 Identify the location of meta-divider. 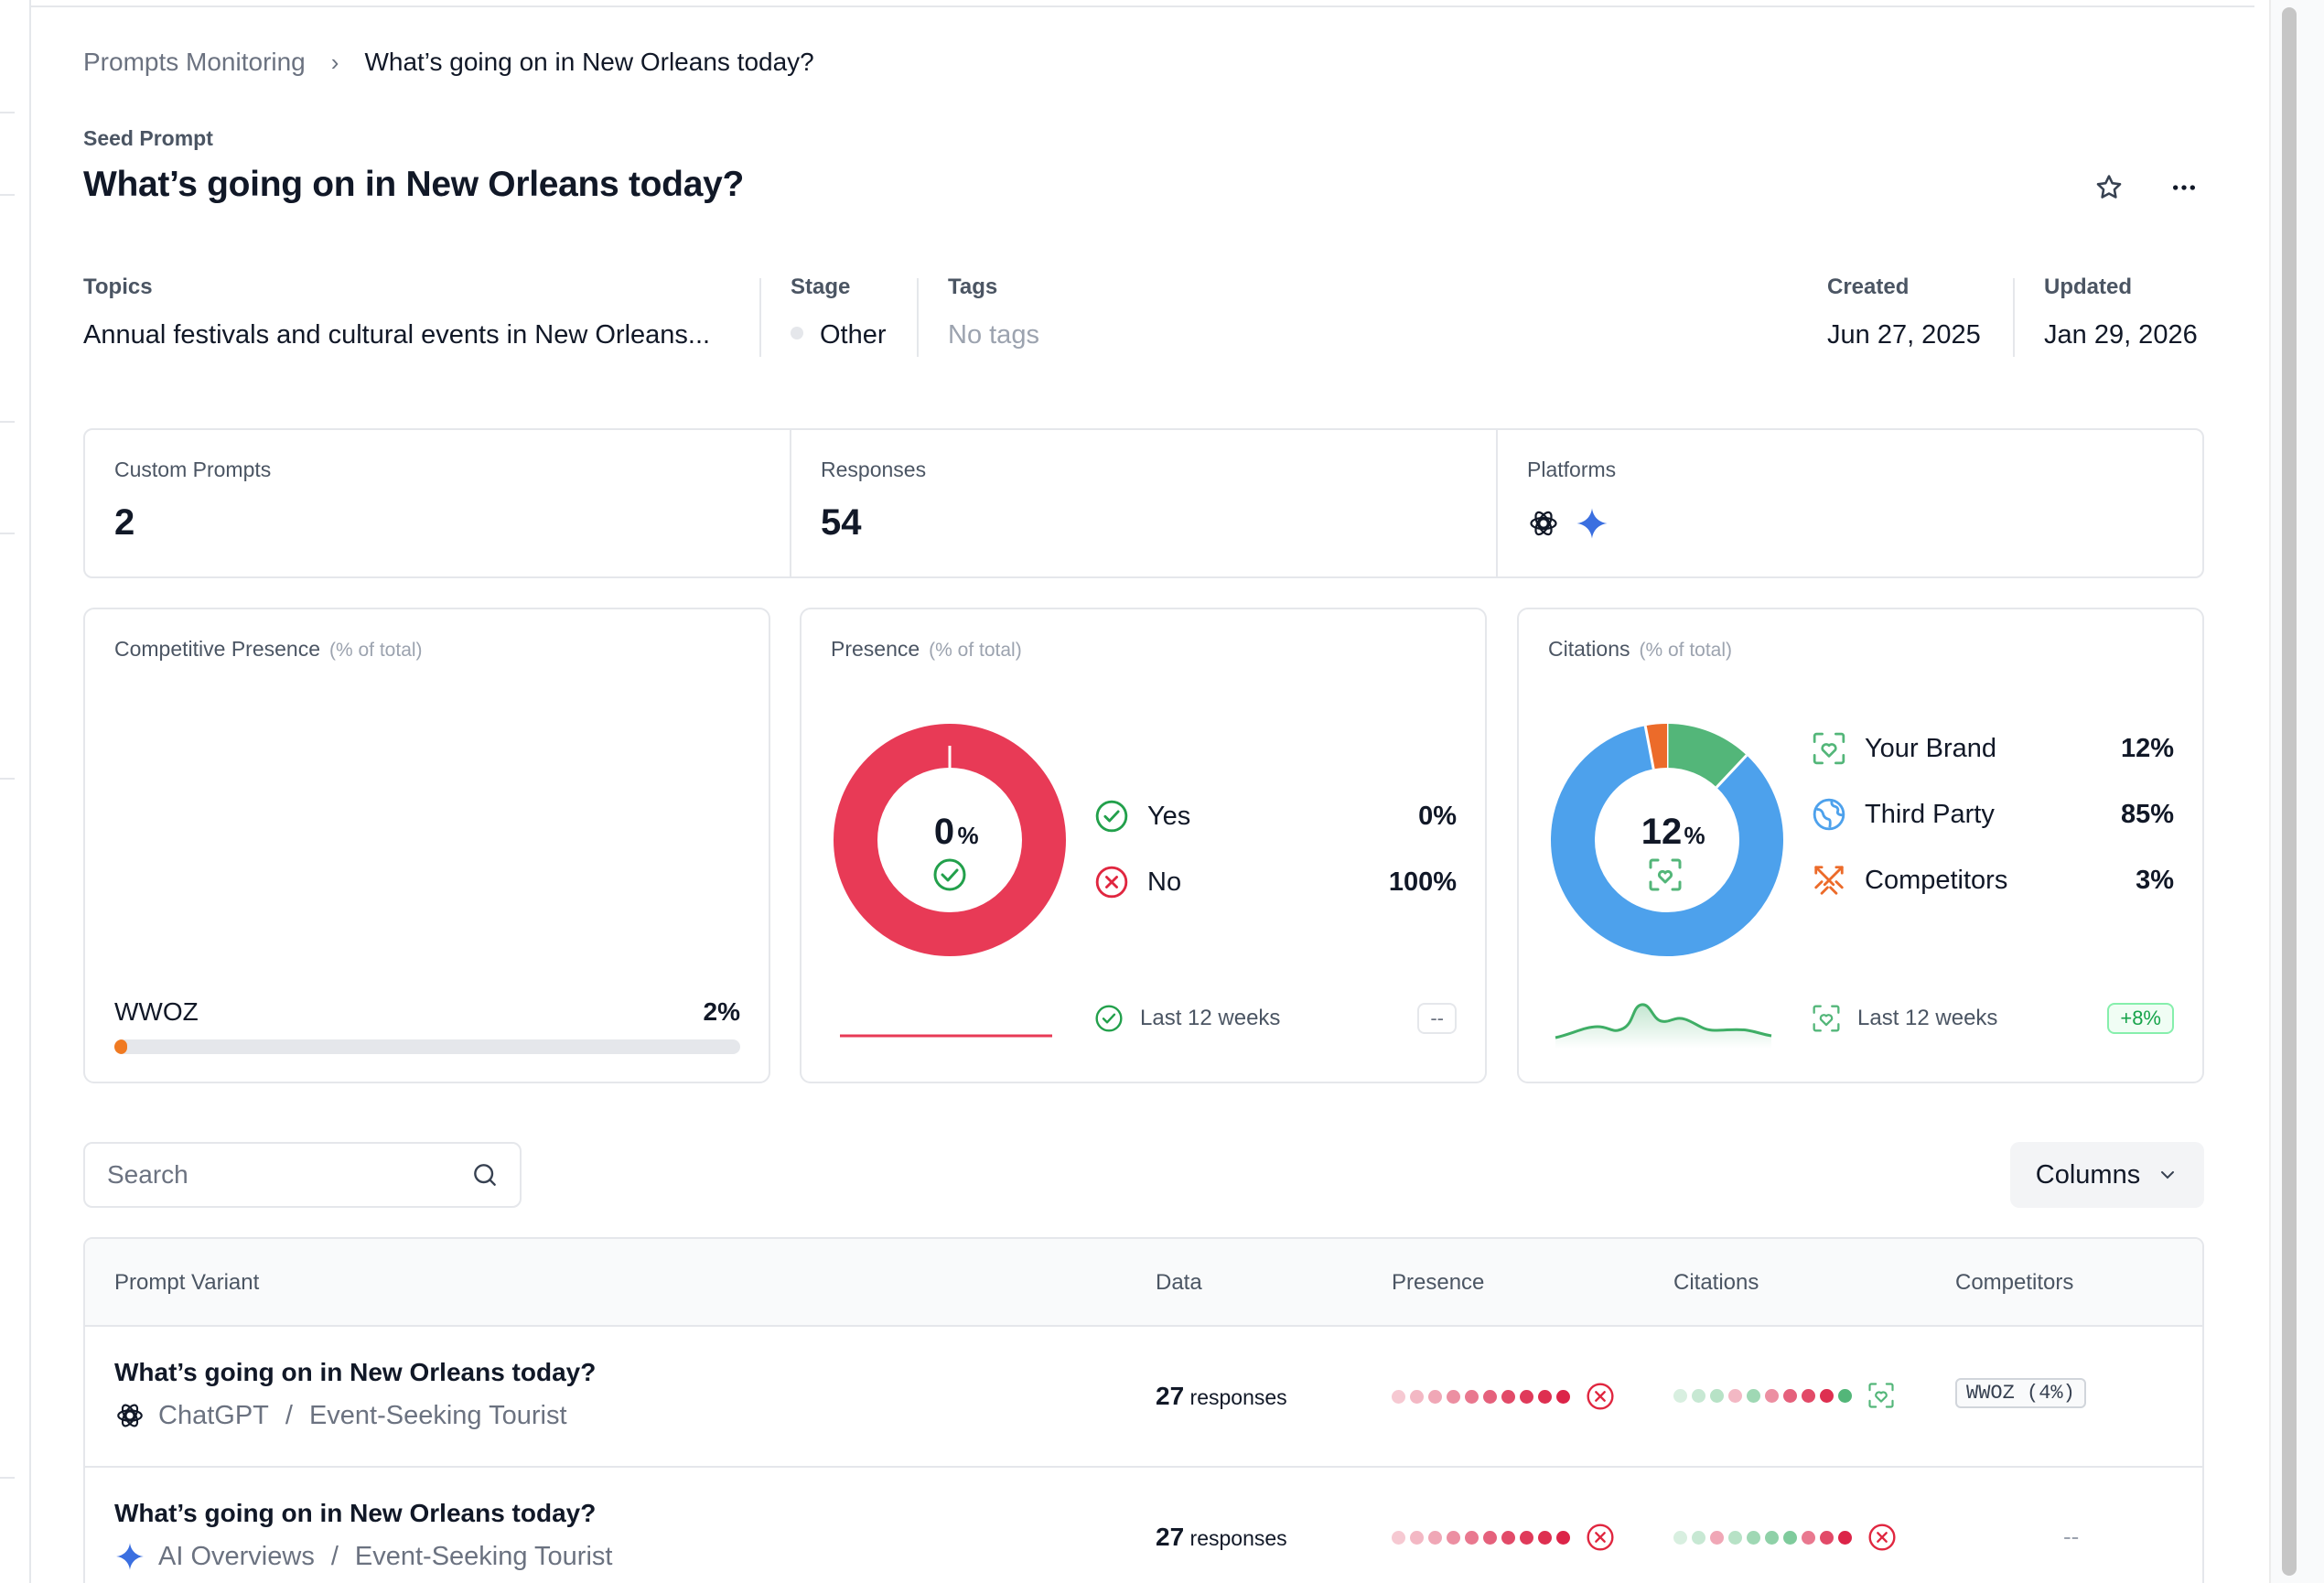
(2014, 317).